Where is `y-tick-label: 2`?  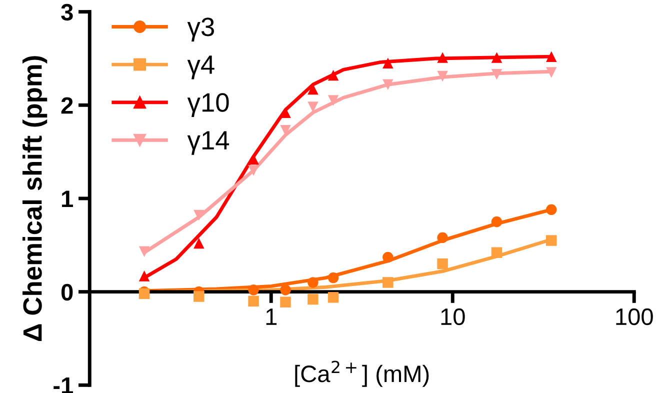 y-tick-label: 2 is located at coordinates (67, 105).